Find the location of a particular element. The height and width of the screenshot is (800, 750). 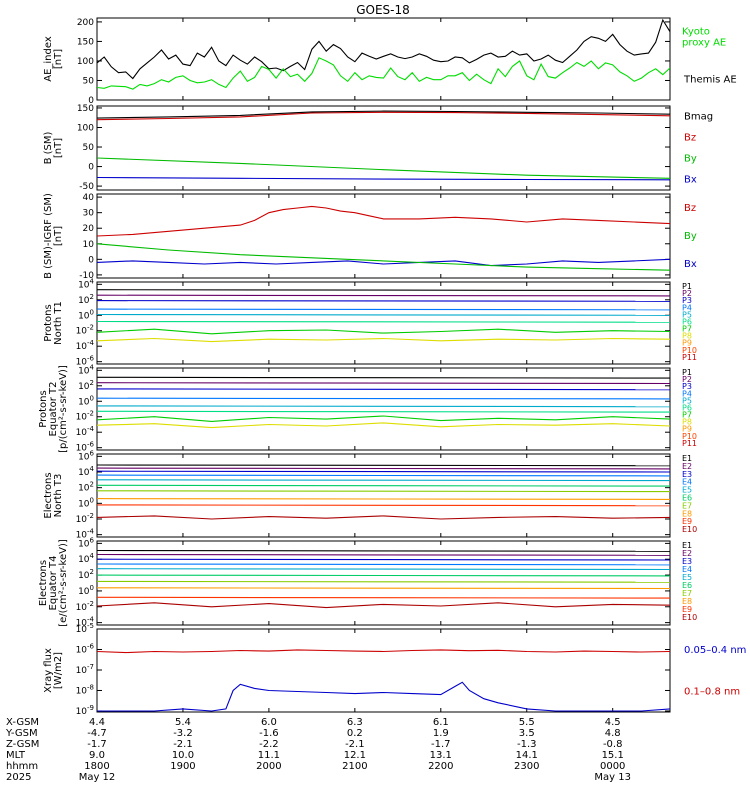

ephemeris-value: 14.1 is located at coordinates (527, 755).